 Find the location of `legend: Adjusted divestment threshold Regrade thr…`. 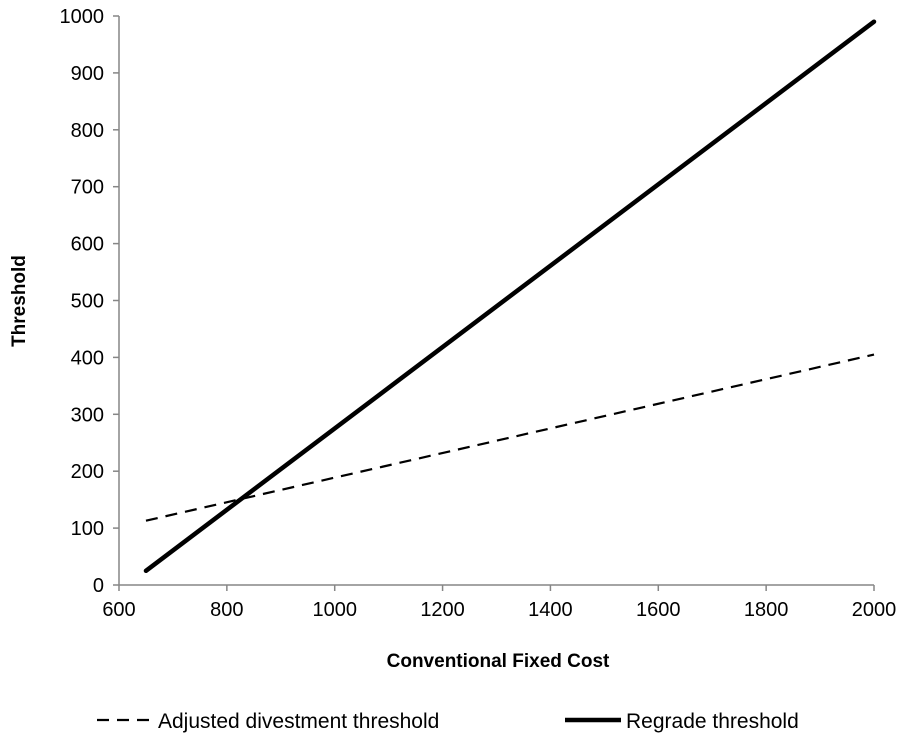

legend: Adjusted divestment threshold Regrade thr… is located at coordinates (448, 721).